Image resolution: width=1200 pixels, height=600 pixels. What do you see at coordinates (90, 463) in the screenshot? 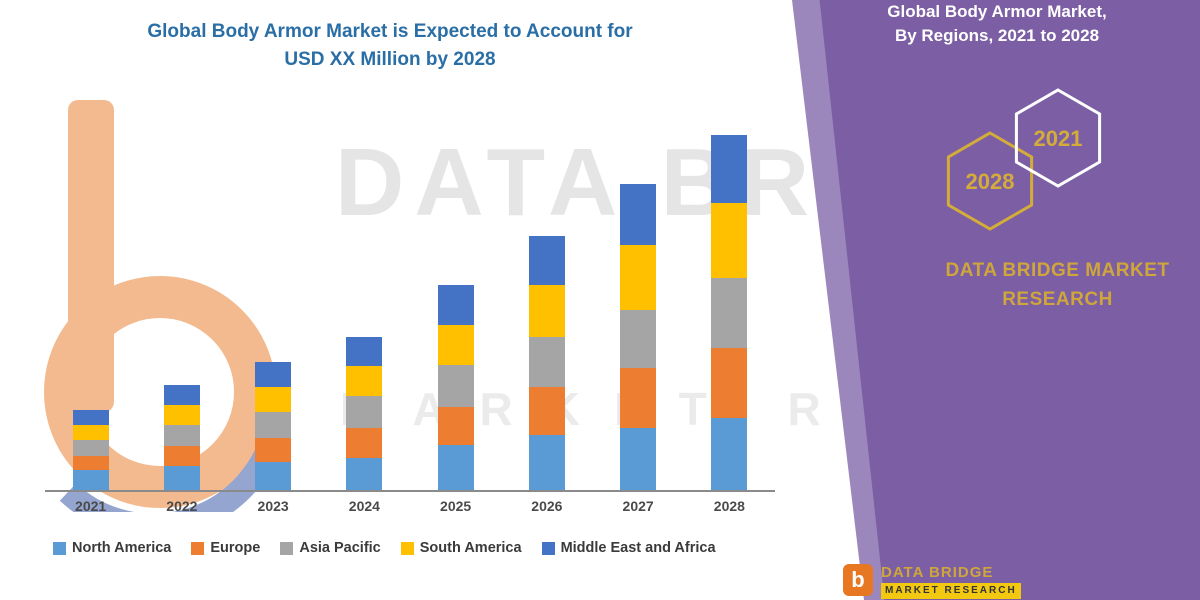
I see `segment-2021-europe` at bounding box center [90, 463].